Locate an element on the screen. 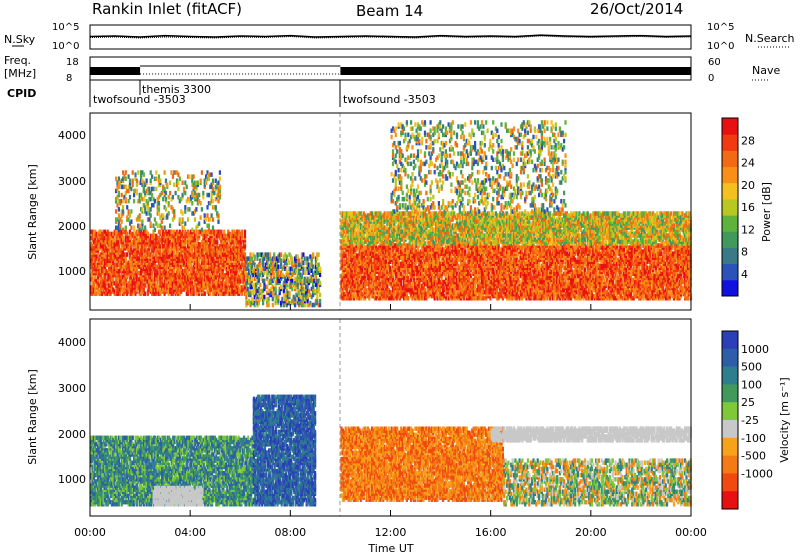 The width and height of the screenshot is (800, 554). frequency-segment is located at coordinates (115, 71).